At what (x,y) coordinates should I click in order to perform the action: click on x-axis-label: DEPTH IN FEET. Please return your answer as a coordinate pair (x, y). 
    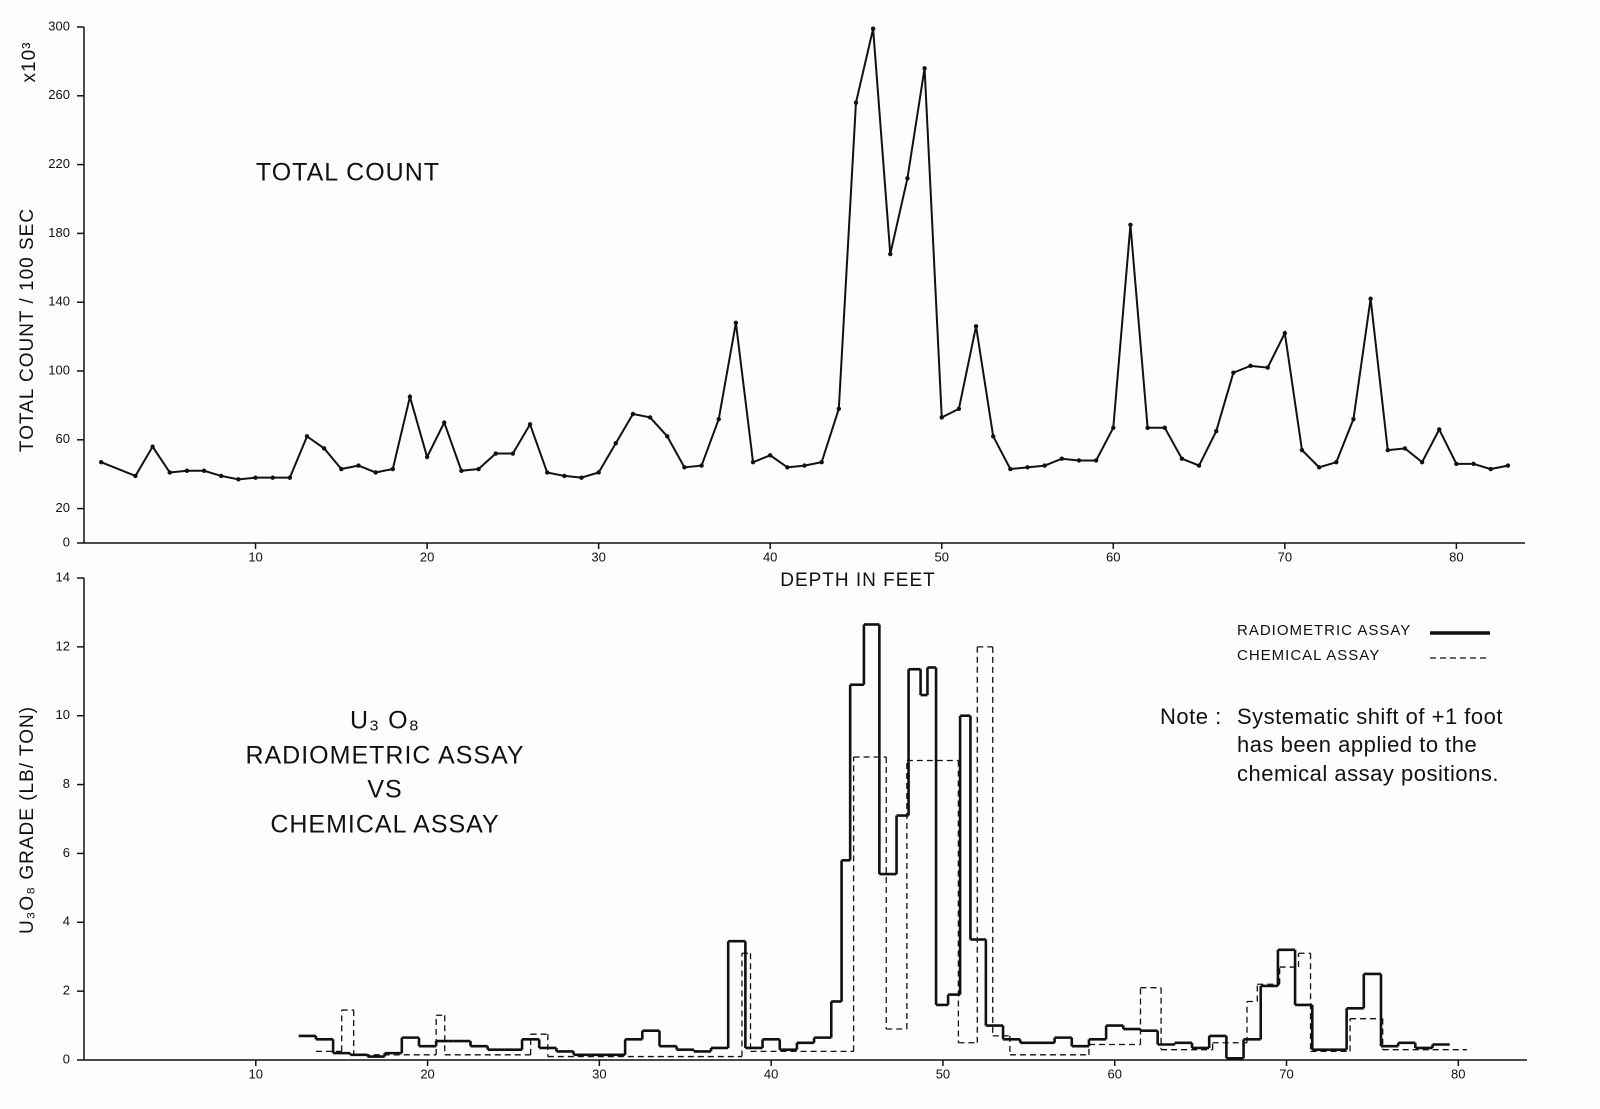
    Looking at the image, I should click on (858, 580).